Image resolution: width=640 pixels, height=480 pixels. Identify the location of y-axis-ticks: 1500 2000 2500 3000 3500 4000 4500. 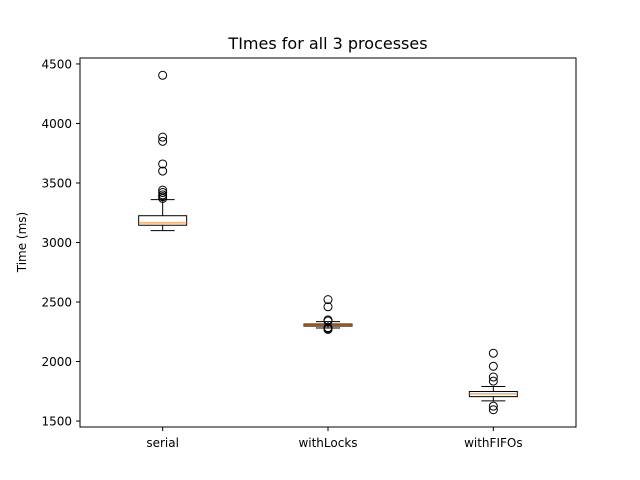
(60, 243).